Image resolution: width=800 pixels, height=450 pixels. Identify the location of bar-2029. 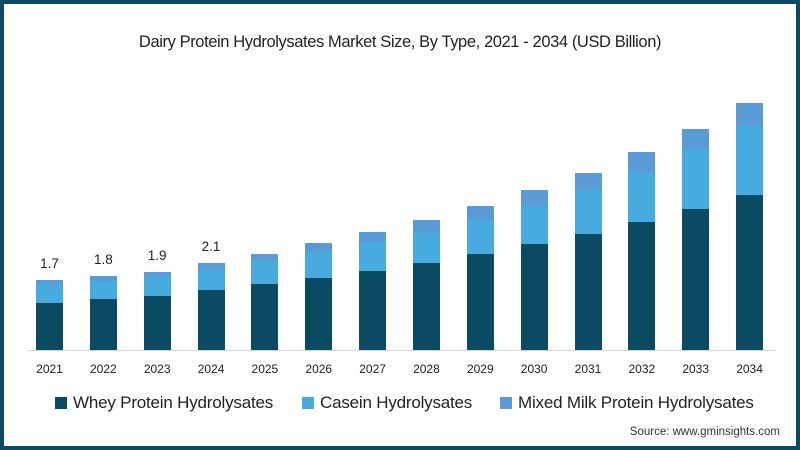
(480, 277).